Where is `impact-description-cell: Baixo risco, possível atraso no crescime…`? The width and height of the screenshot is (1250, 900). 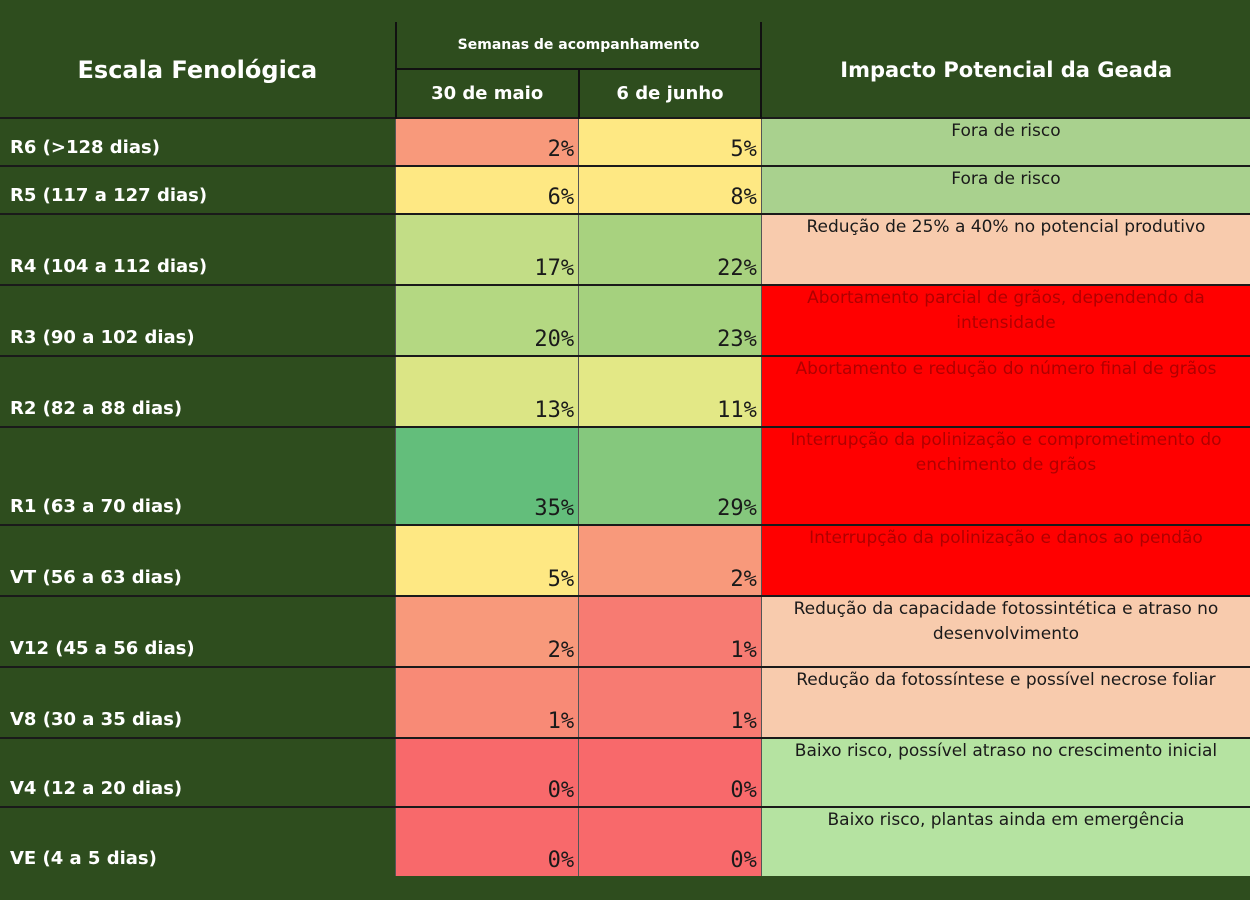
impact-description-cell: Baixo risco, possível atraso no crescime… is located at coordinates (1005, 772).